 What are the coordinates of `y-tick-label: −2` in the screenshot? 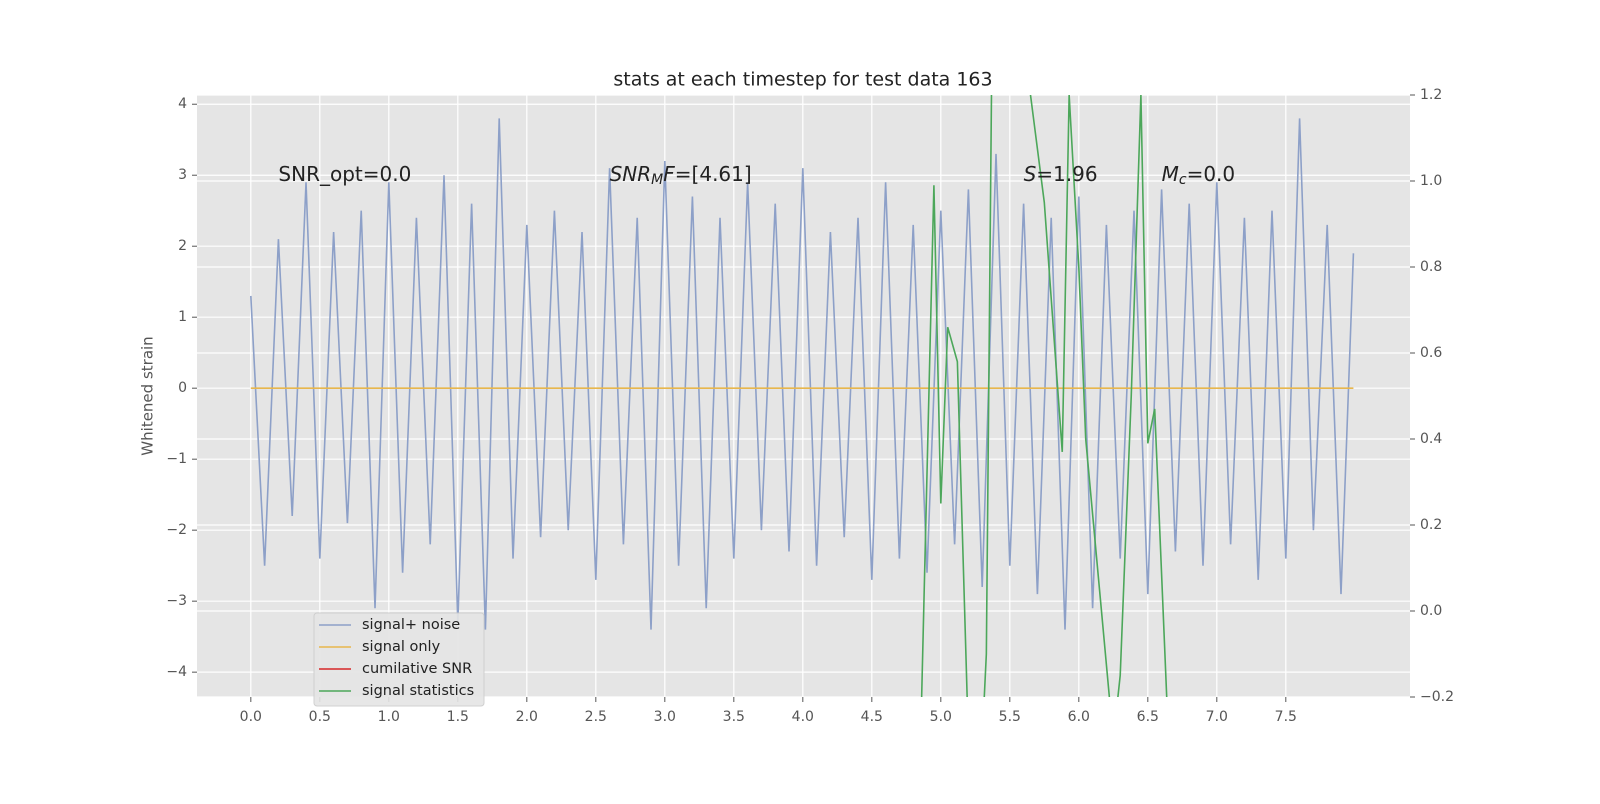 It's located at (176, 530).